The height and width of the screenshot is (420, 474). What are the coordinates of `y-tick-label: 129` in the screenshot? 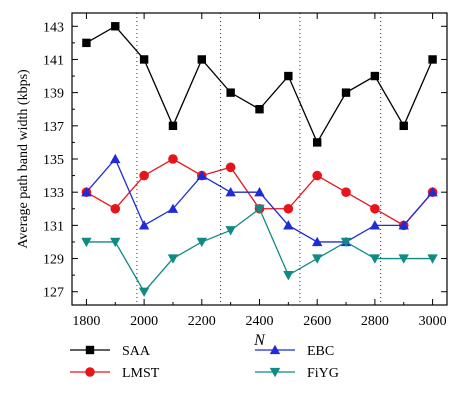 It's located at (53, 260).